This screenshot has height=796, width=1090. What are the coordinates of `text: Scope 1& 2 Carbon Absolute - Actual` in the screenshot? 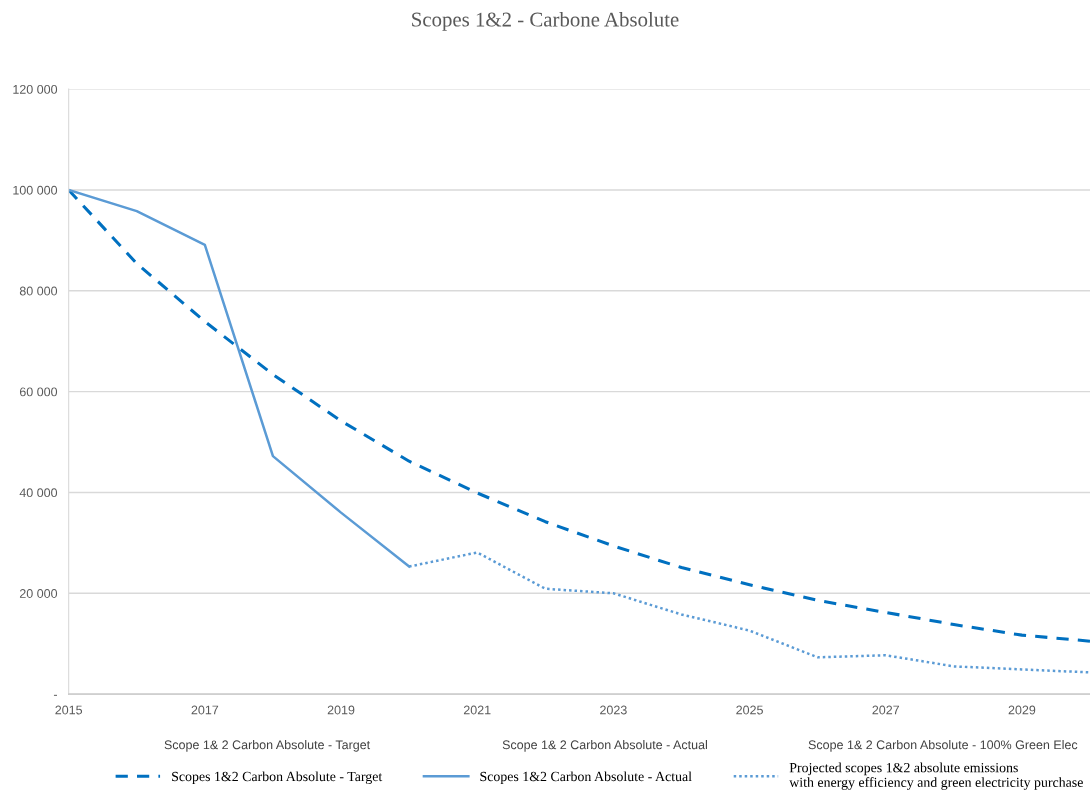 It's located at (604, 746).